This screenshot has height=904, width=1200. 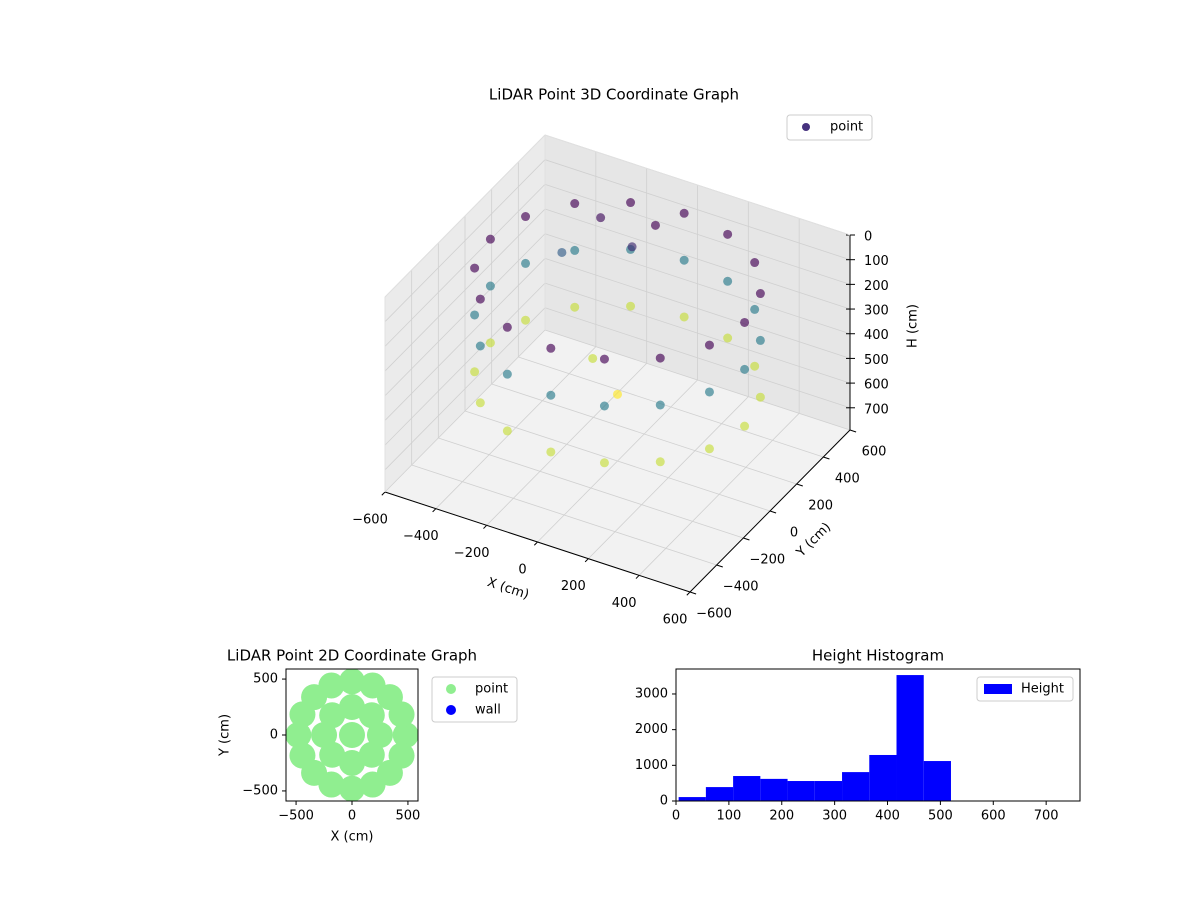 I want to click on y-tick-label: 600, so click(x=874, y=452).